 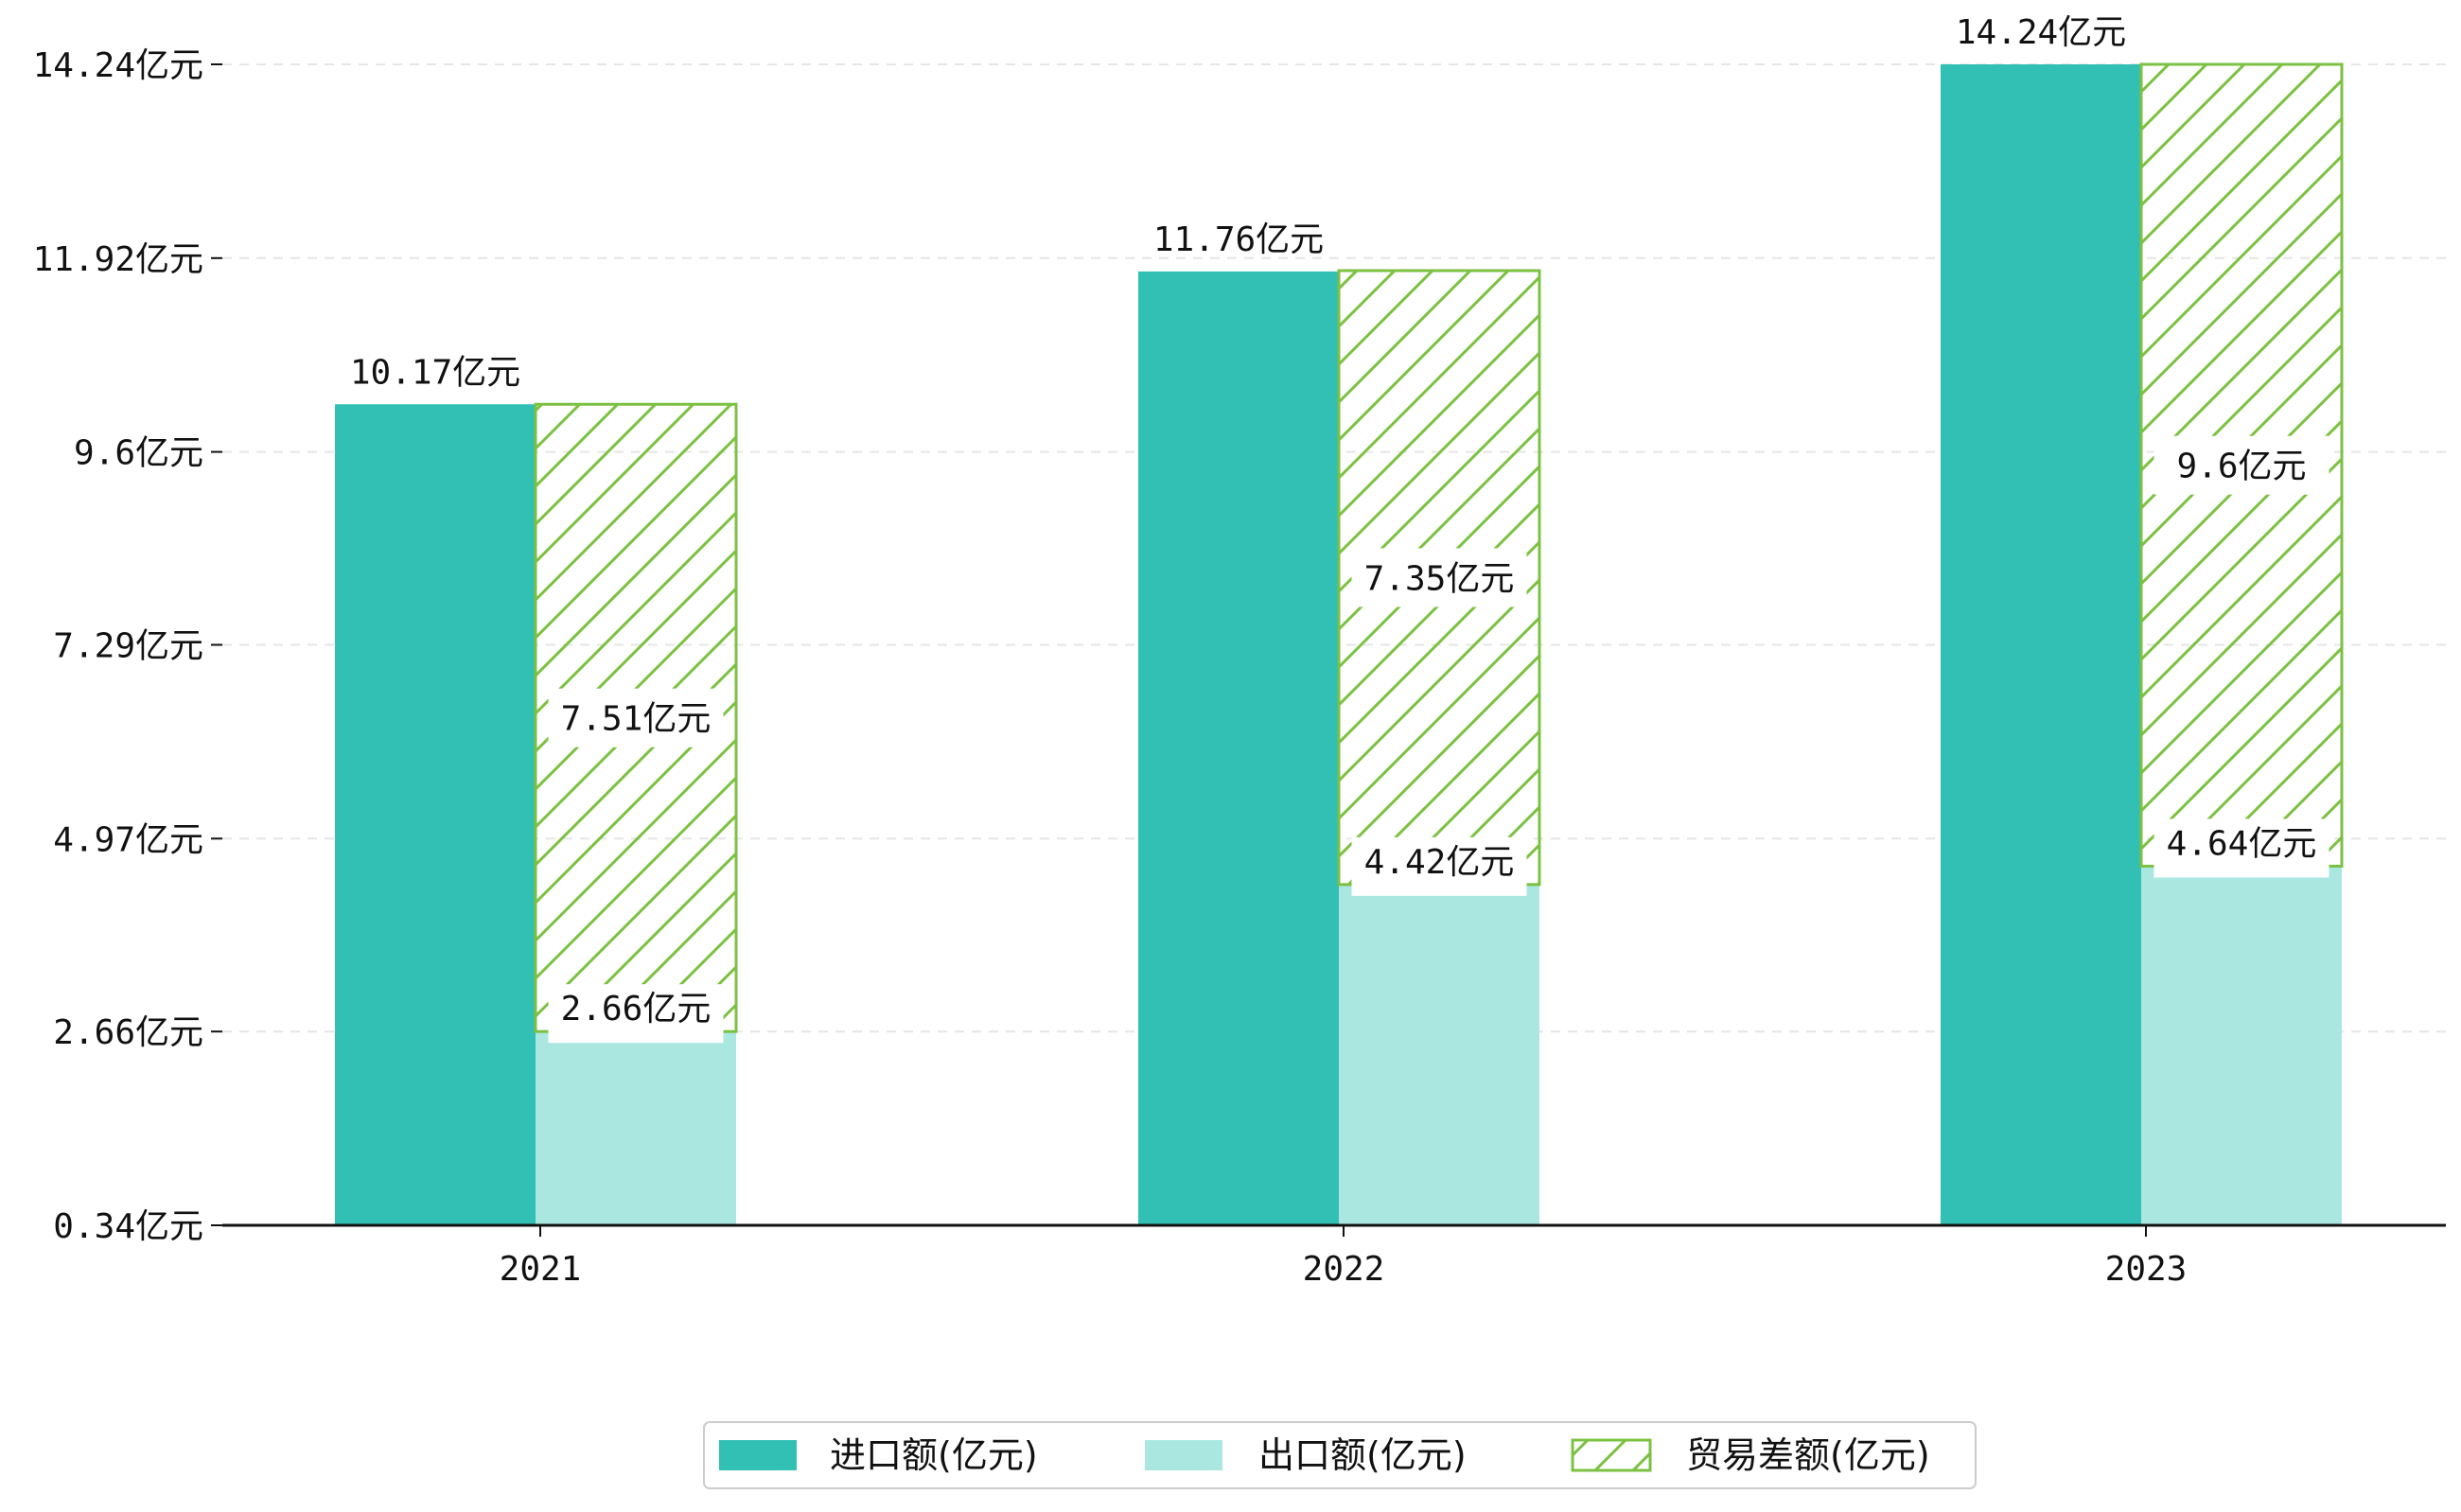 I want to click on legend-item-trade-balance: 贸易差额(亿元), so click(x=1750, y=1455).